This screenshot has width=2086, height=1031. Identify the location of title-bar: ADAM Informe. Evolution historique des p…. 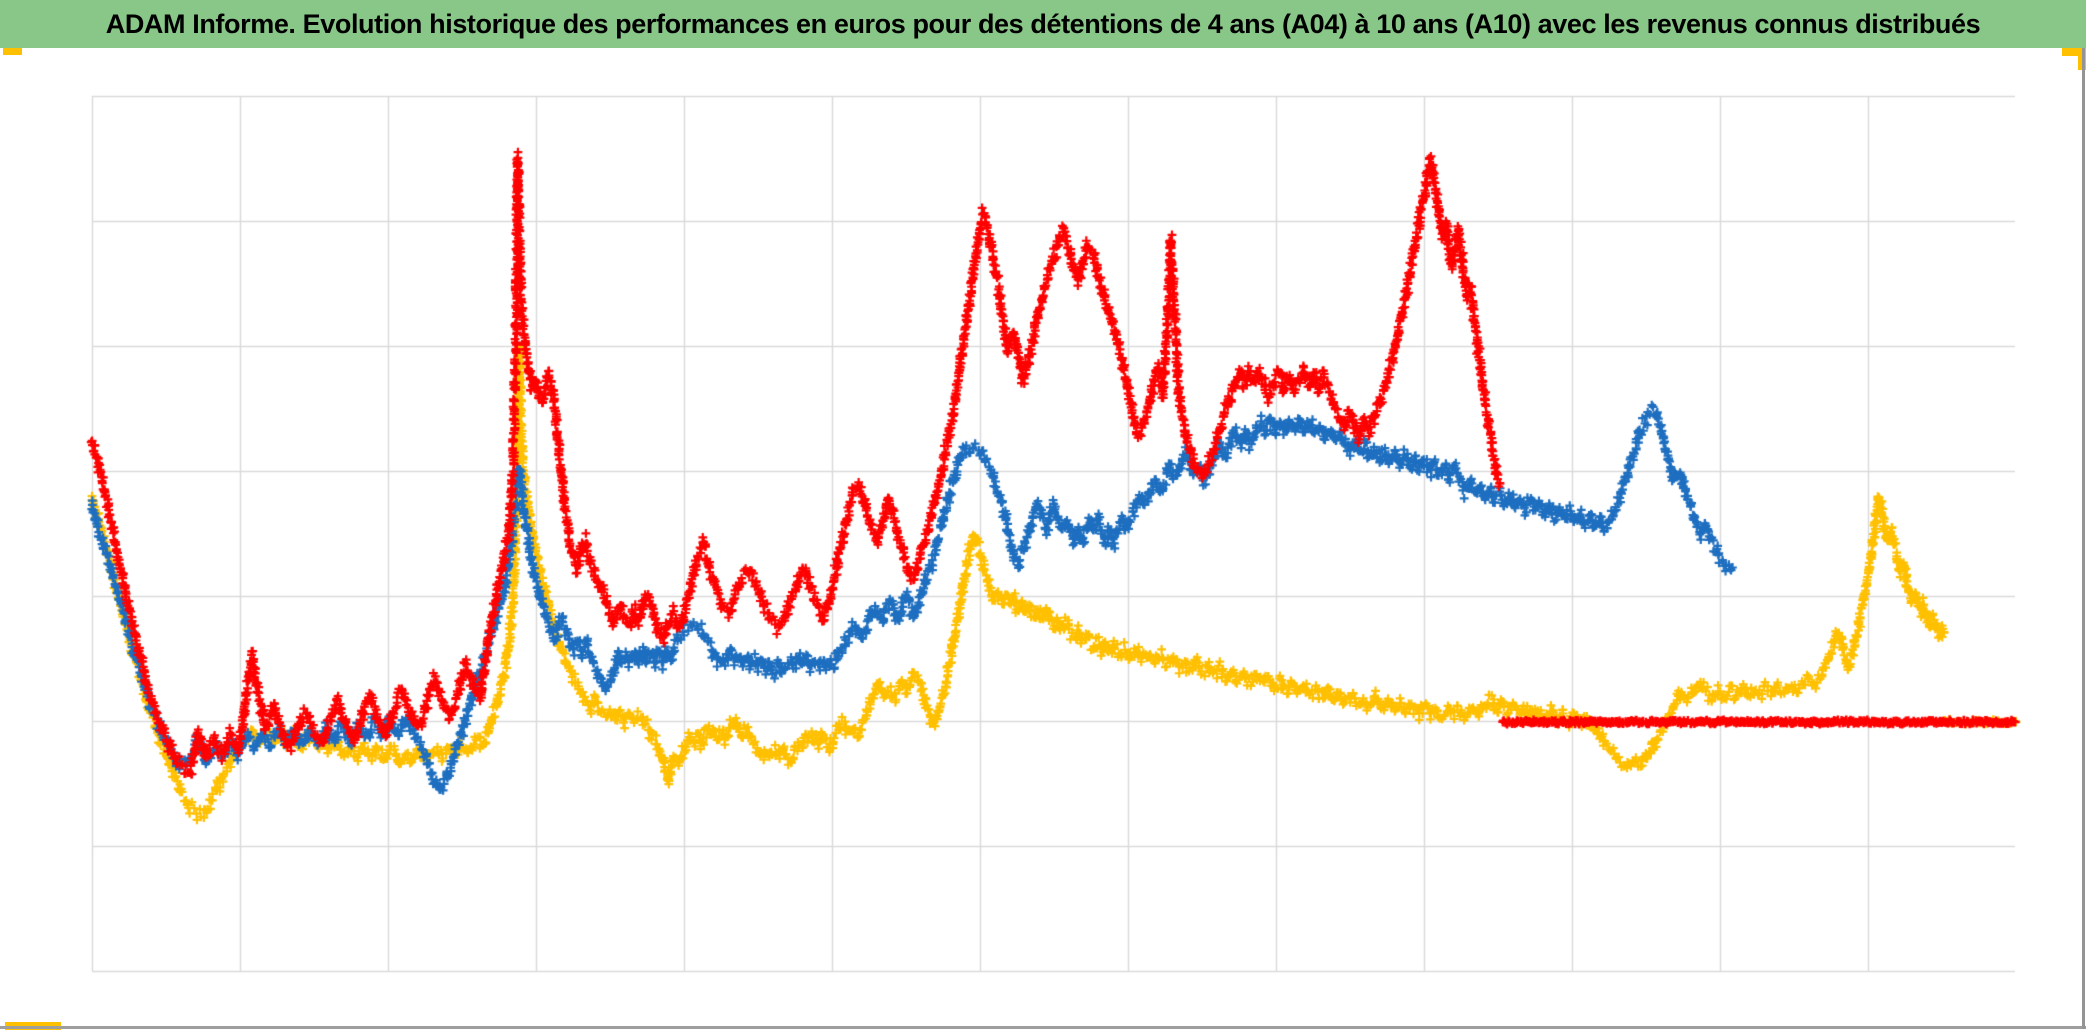
(1043, 24).